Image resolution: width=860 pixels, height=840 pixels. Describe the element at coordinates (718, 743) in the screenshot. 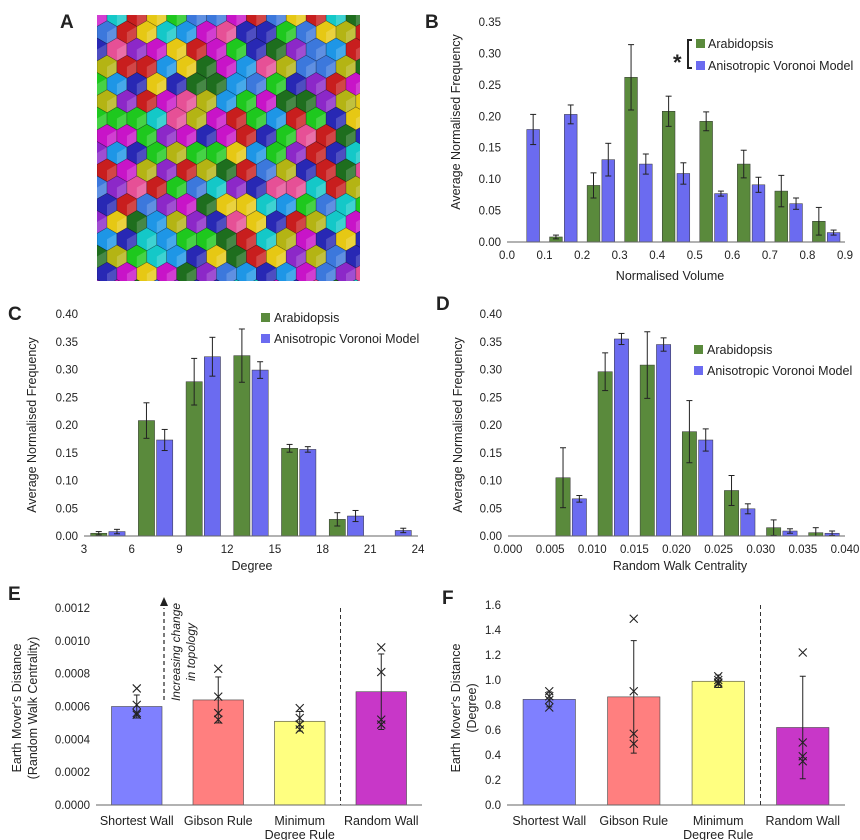

I see `chart-f-bar` at that location.